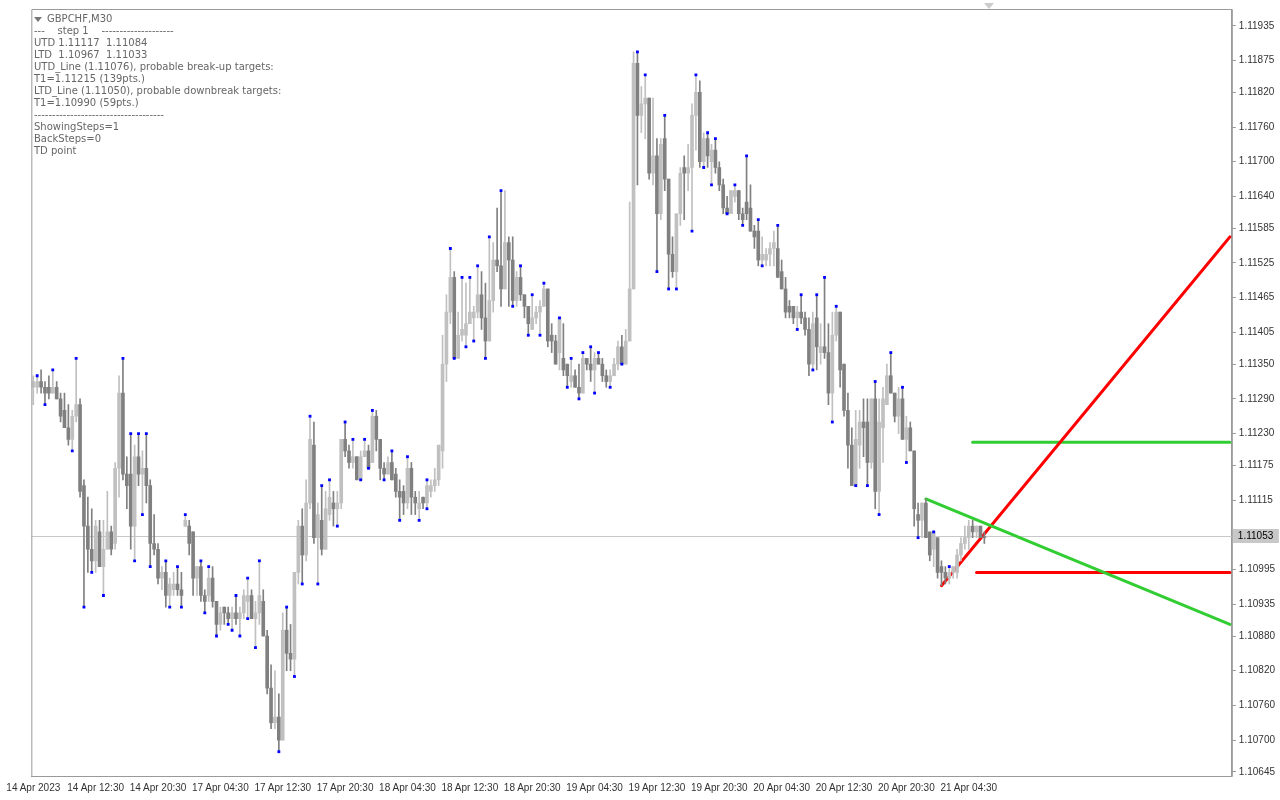  What do you see at coordinates (1256, 465) in the screenshot?
I see `y-tick-label: 1.11175` at bounding box center [1256, 465].